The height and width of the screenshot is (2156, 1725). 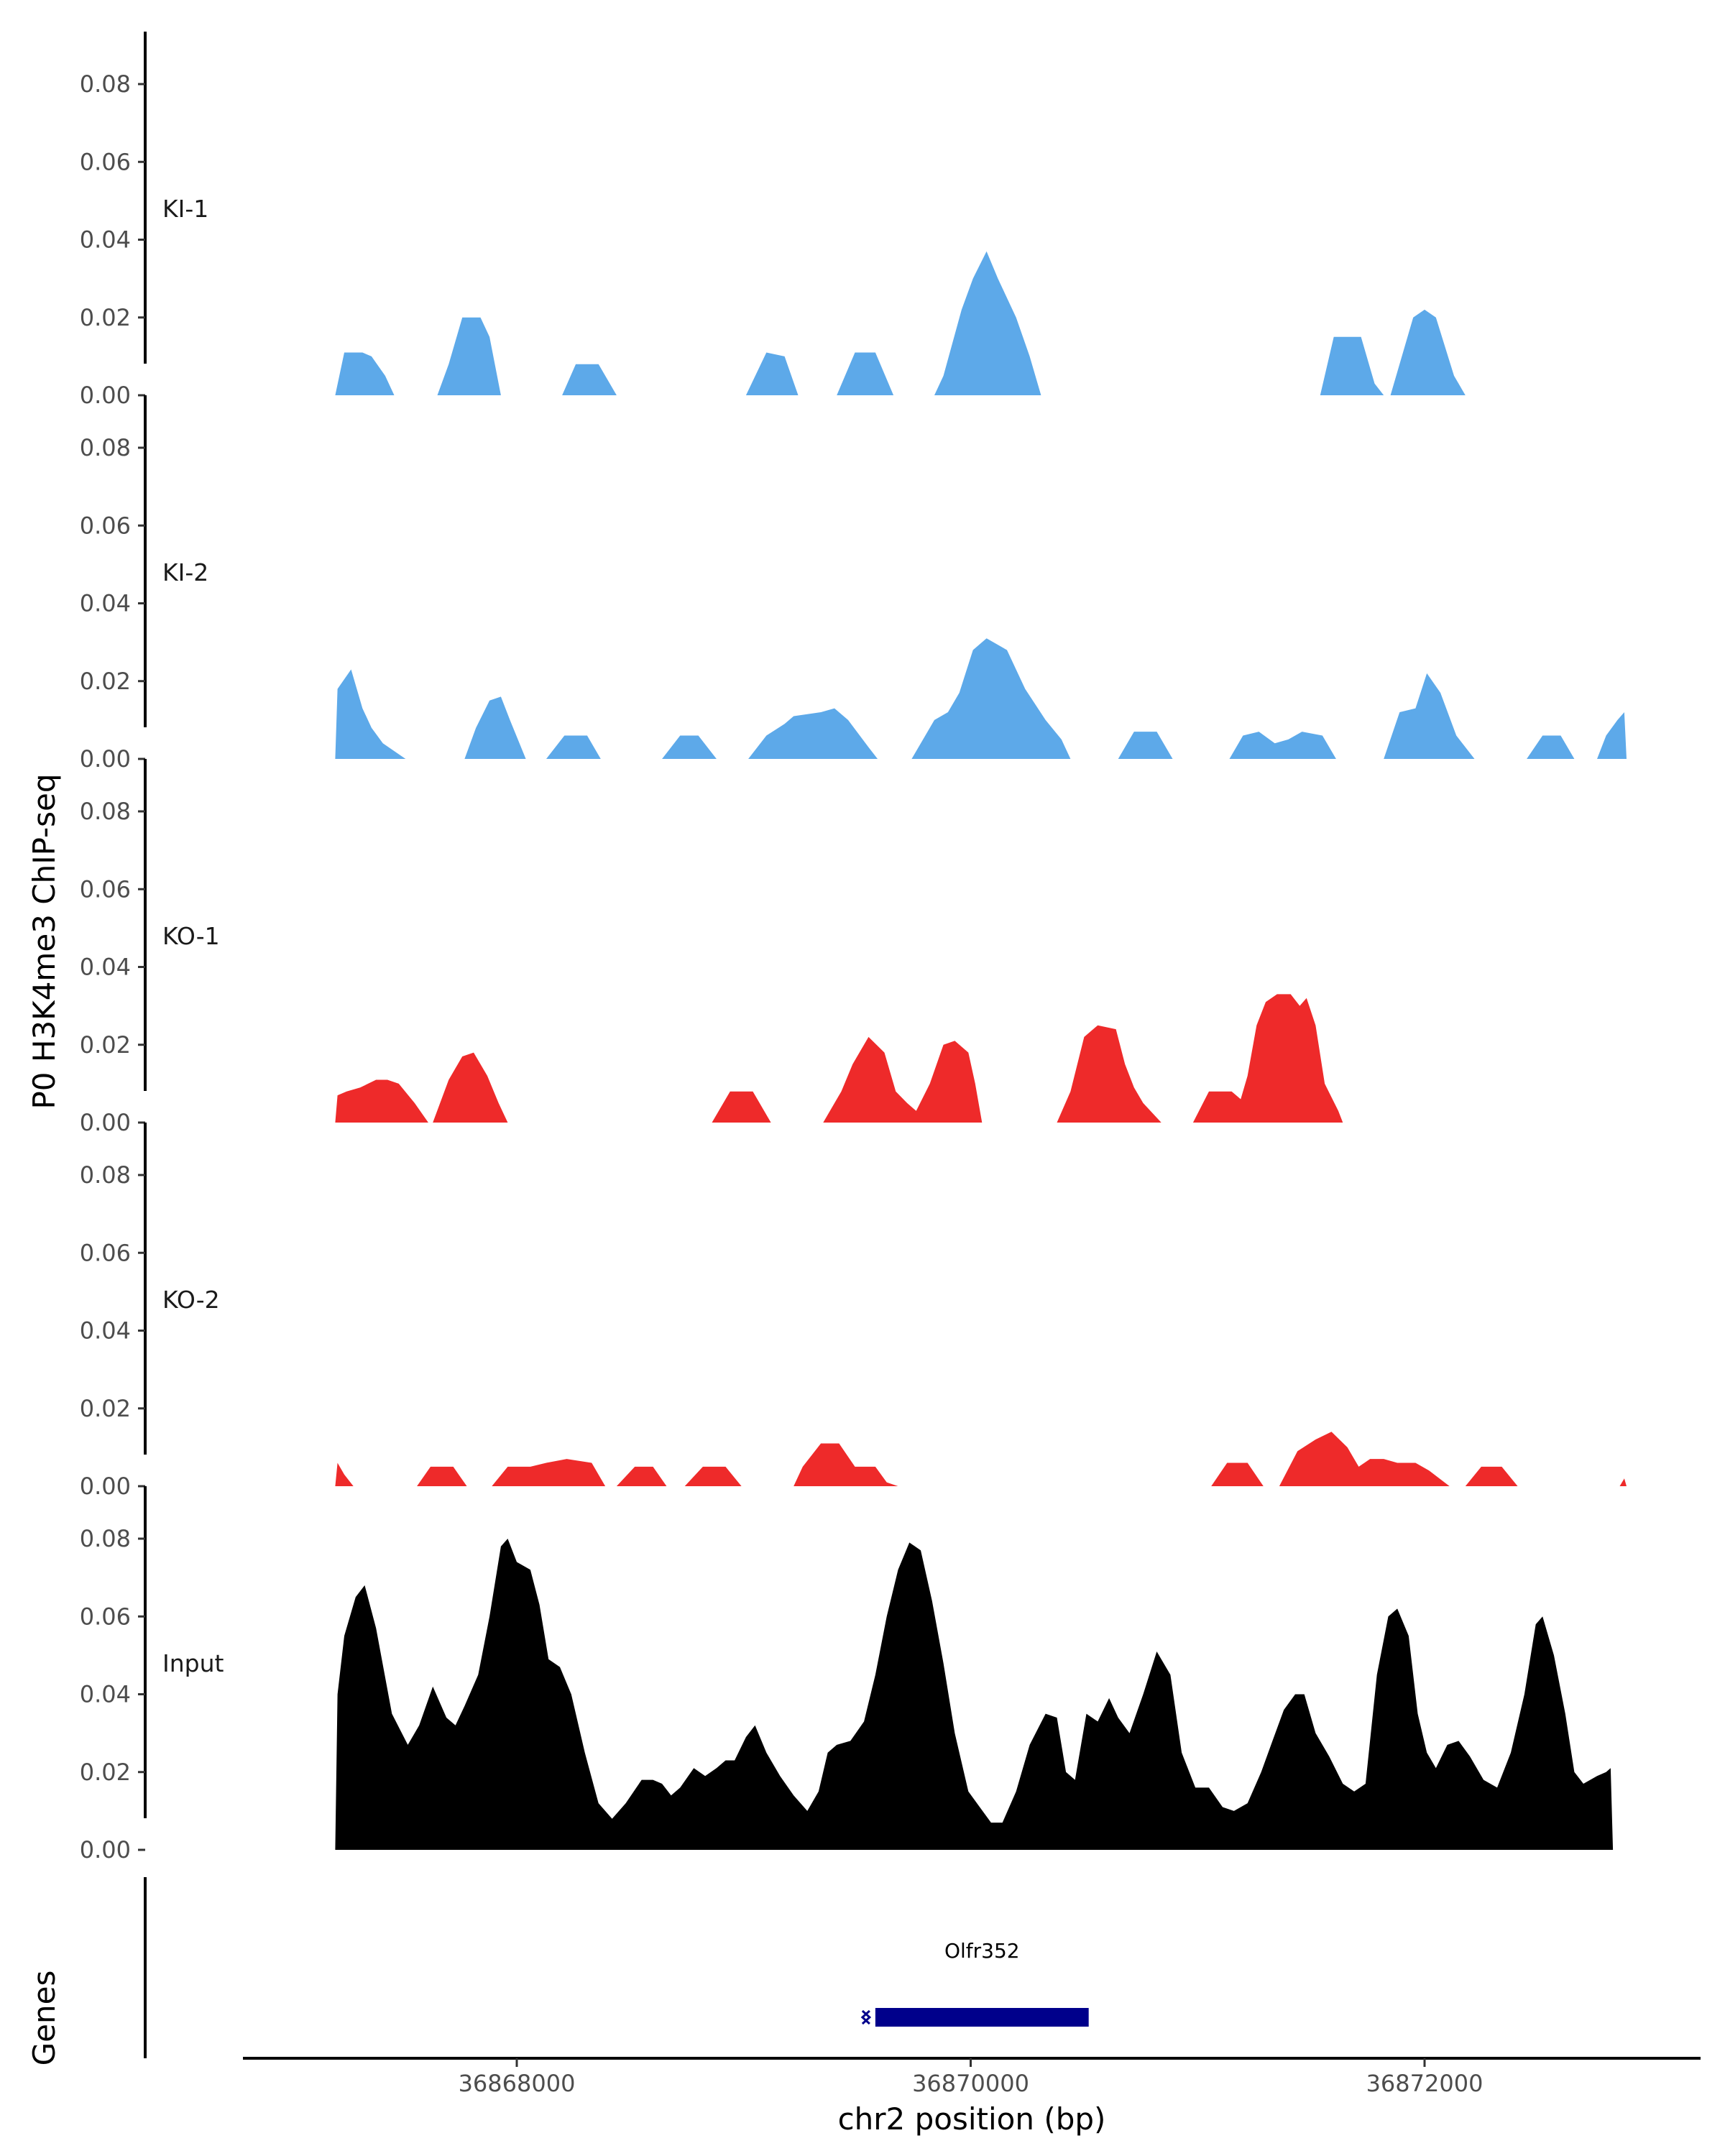 I want to click on y-axis-title: P0 H3K4me3 ChIP-seq, so click(x=44, y=941).